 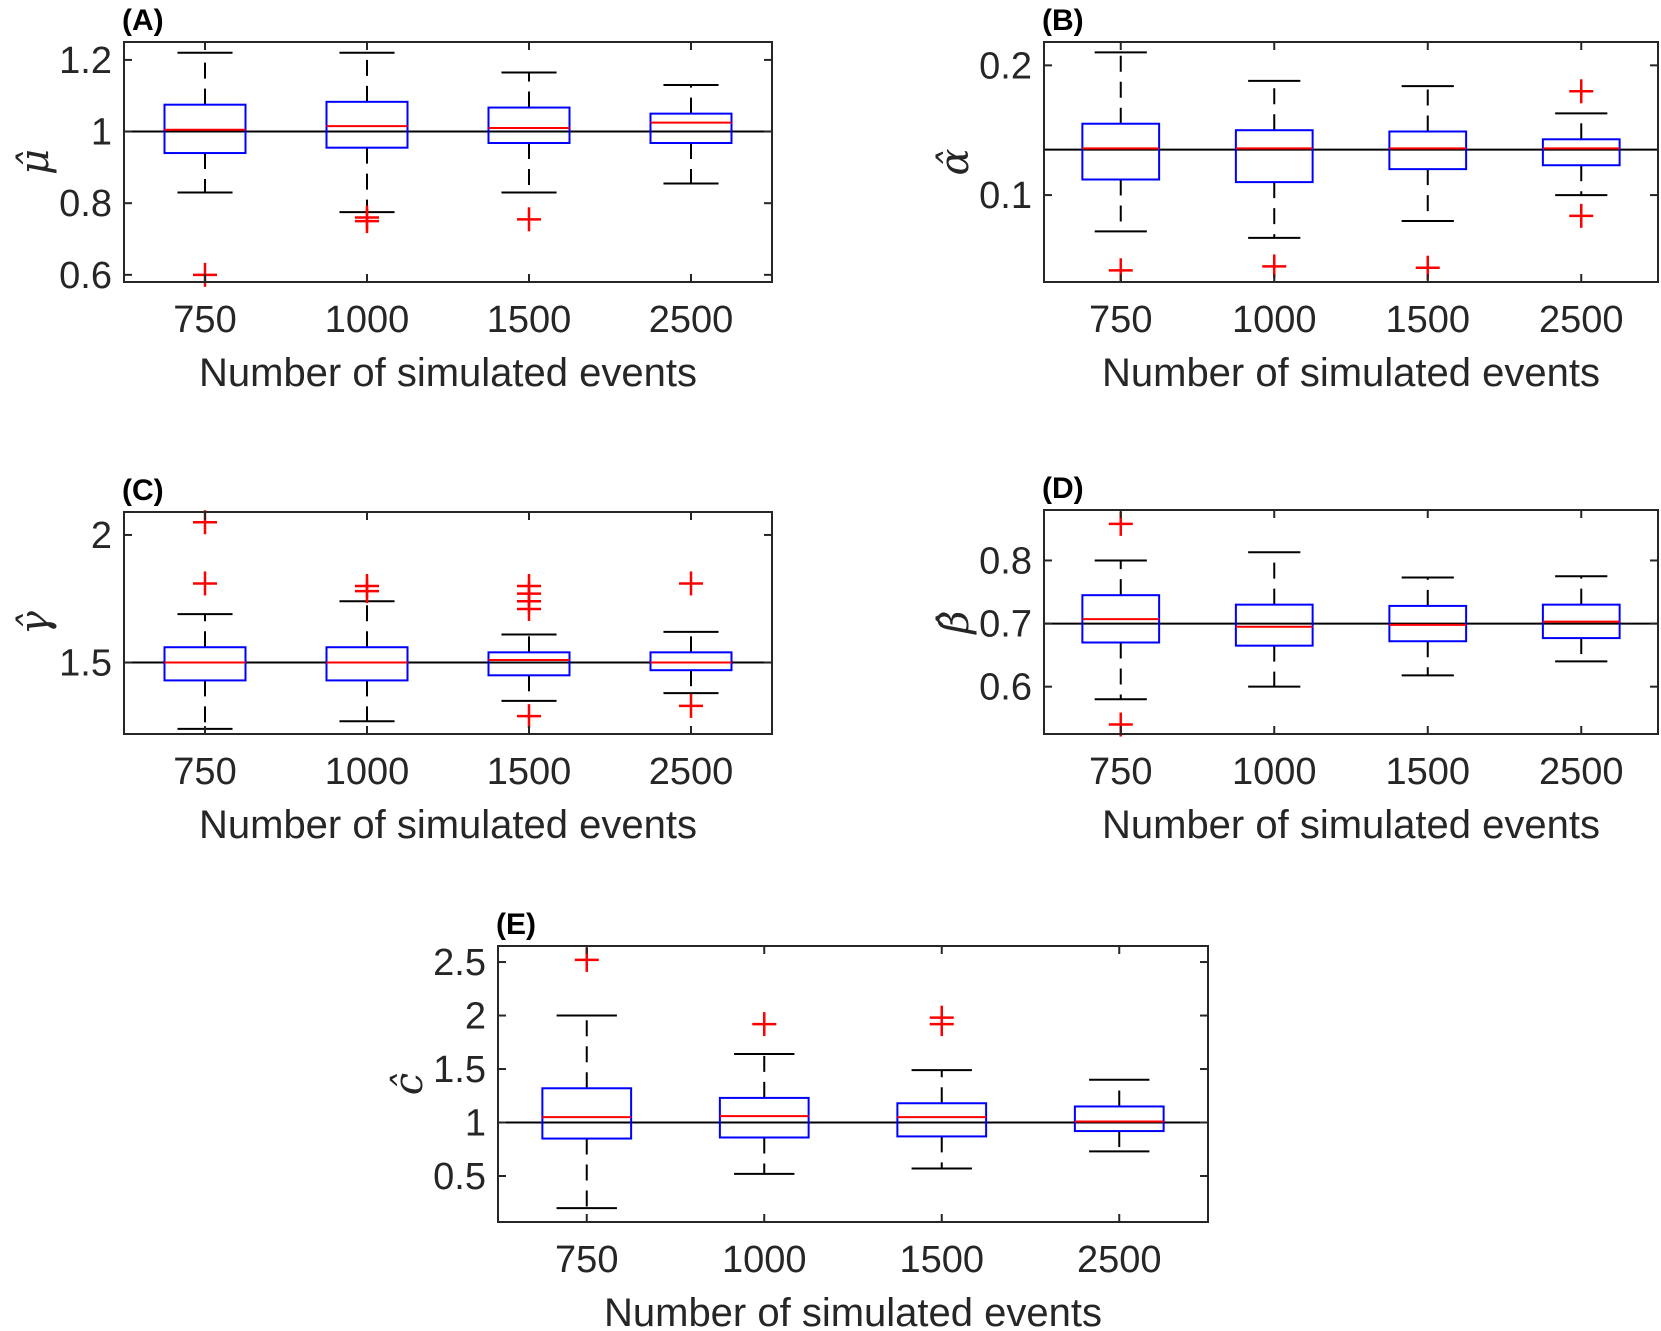 I want to click on panel-a-y-axis-symbol: μ̂, so click(x=35, y=162).